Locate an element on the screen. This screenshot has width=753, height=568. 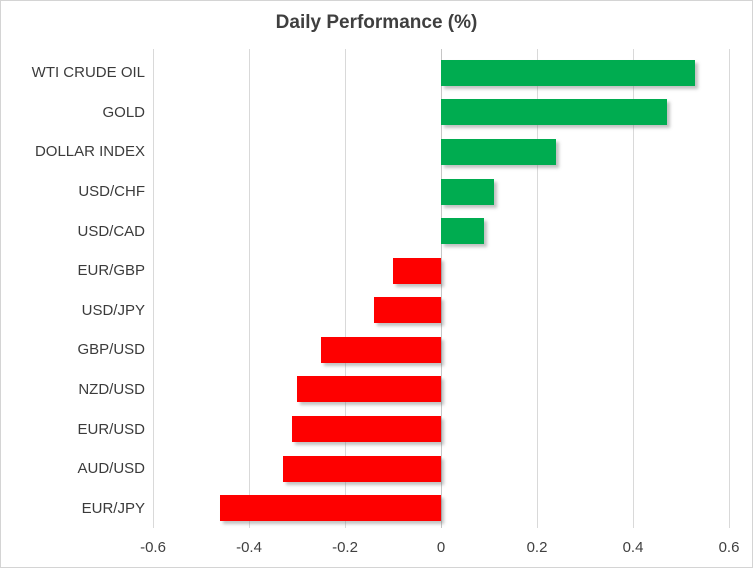
x-tick-label: 0.2 is located at coordinates (537, 547).